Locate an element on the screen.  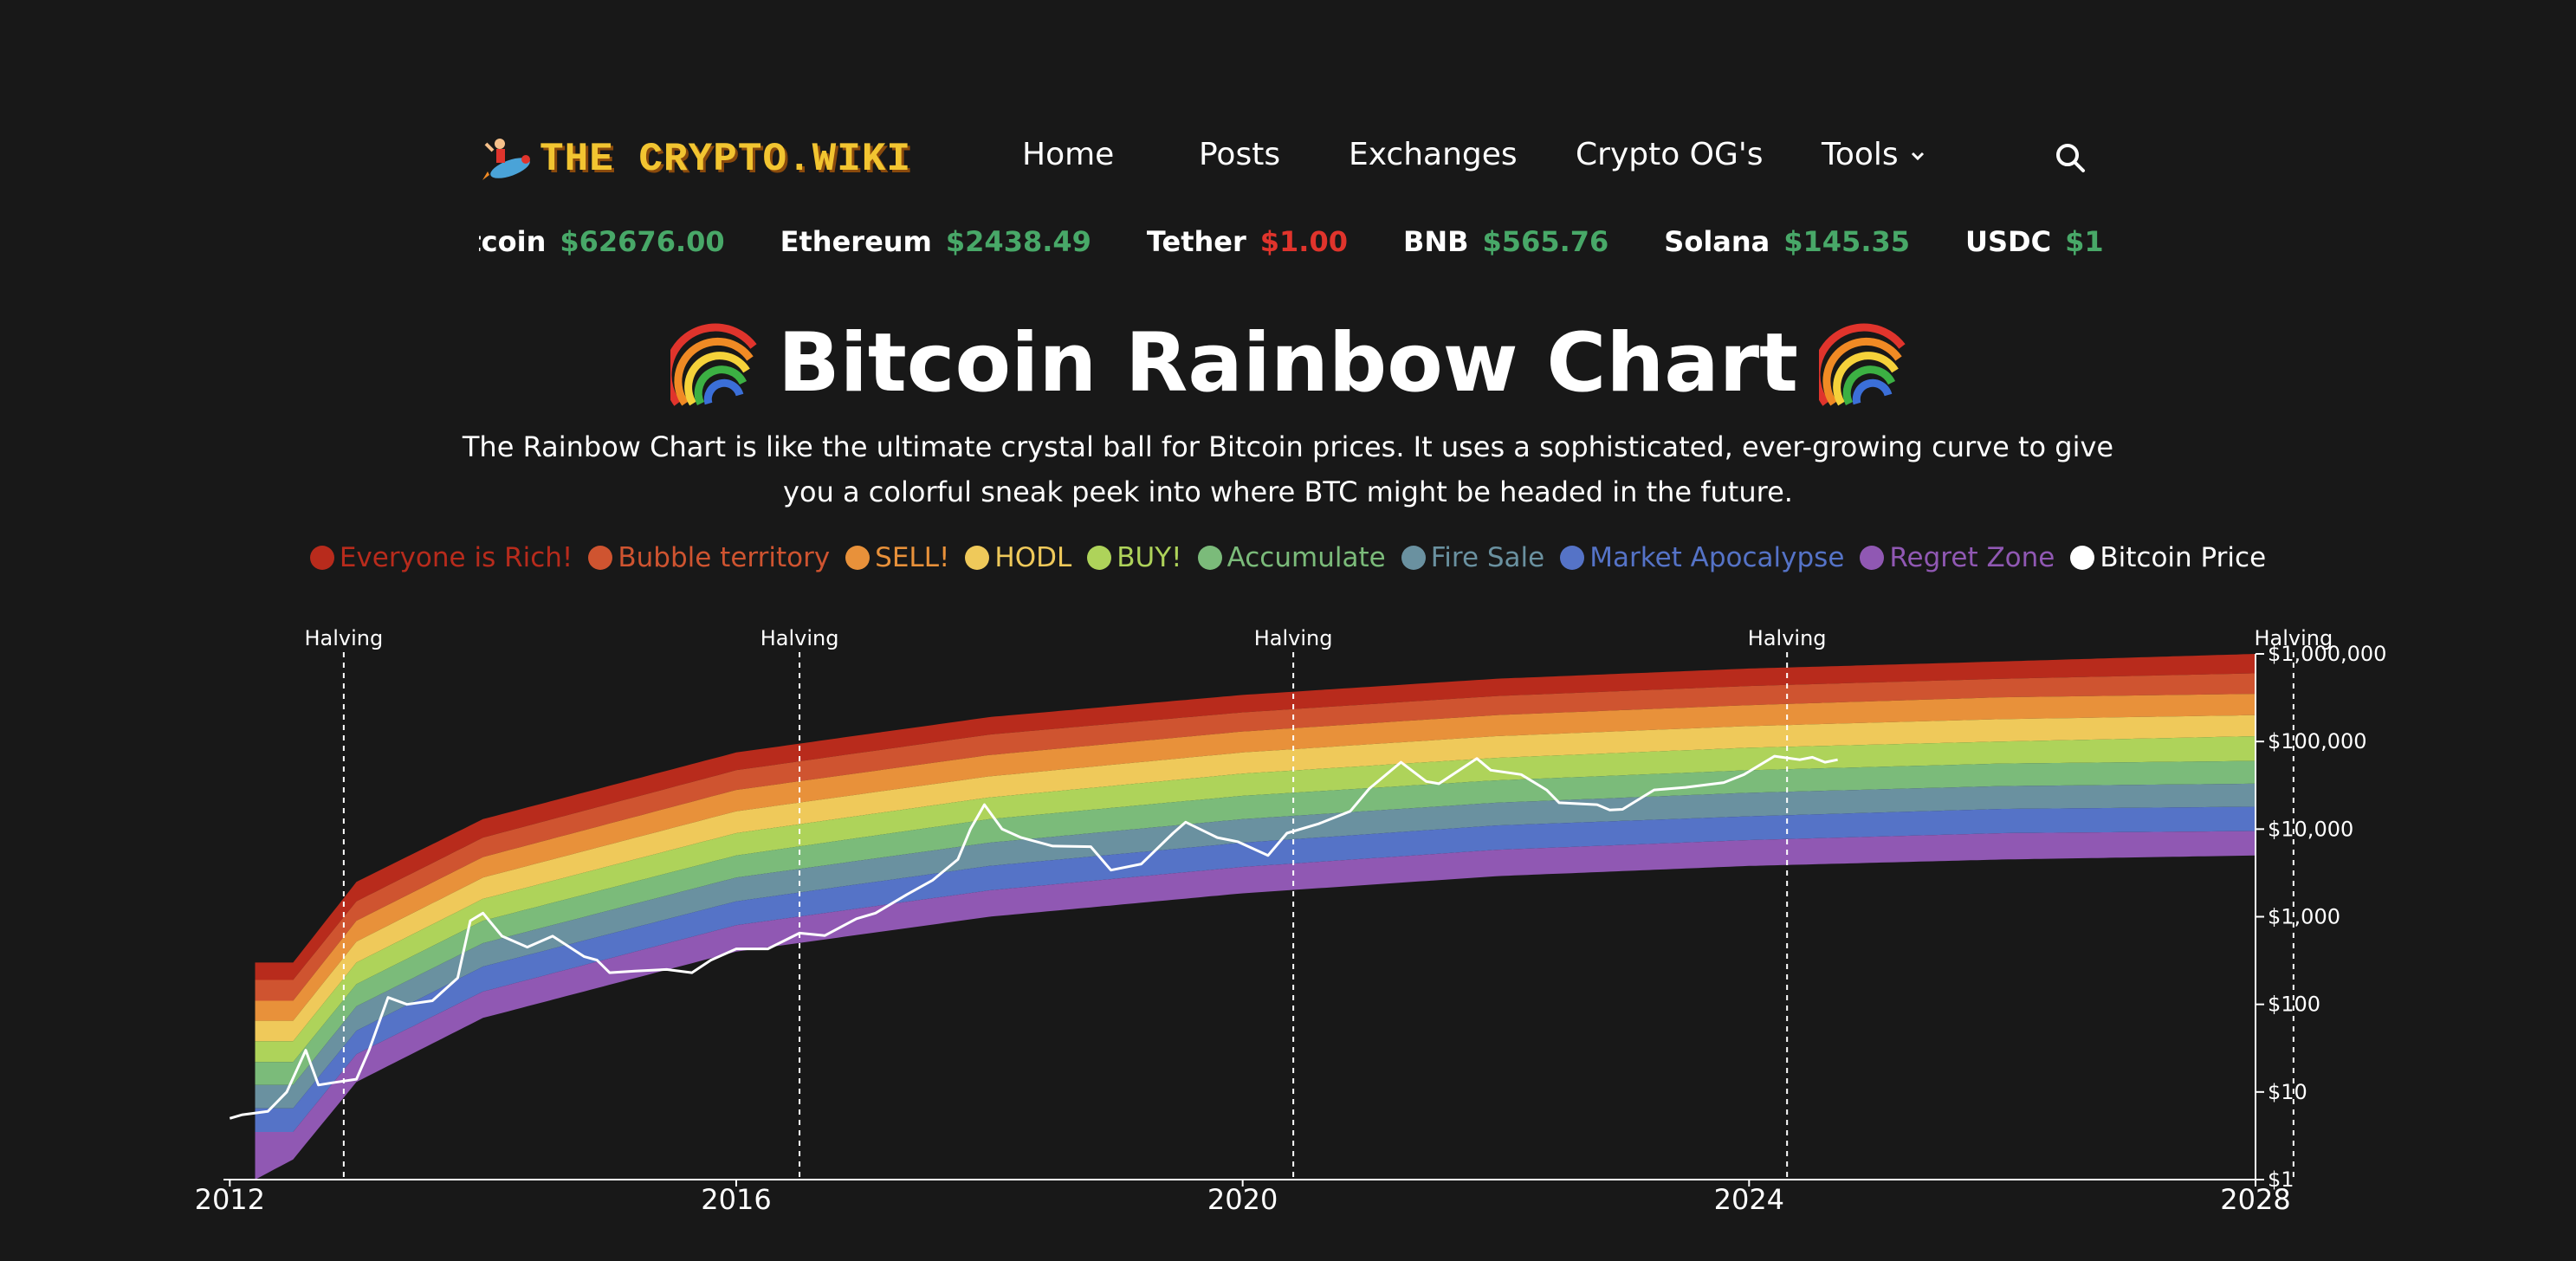
page-title: Bitcoin Rainbow Chart is located at coordinates (1288, 363).